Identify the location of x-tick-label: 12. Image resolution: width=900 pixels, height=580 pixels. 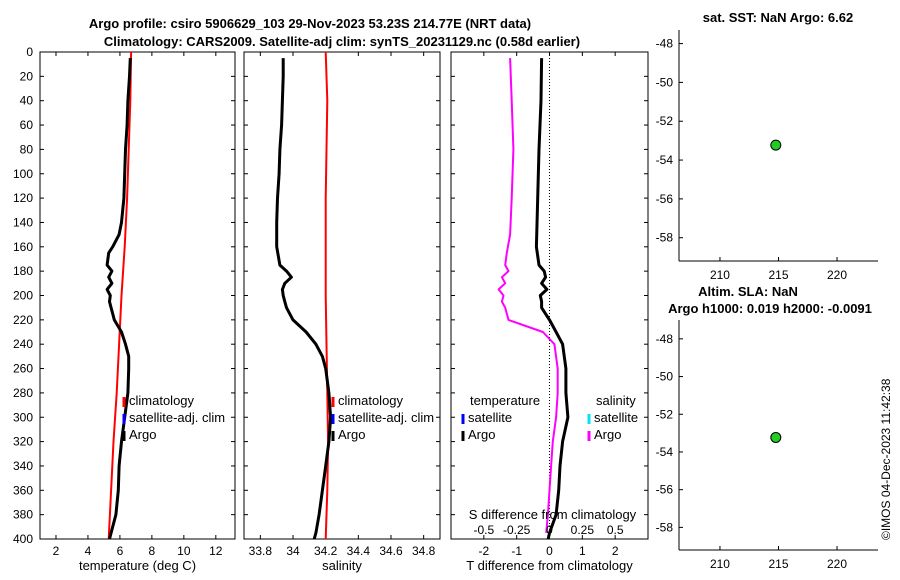
(216, 551).